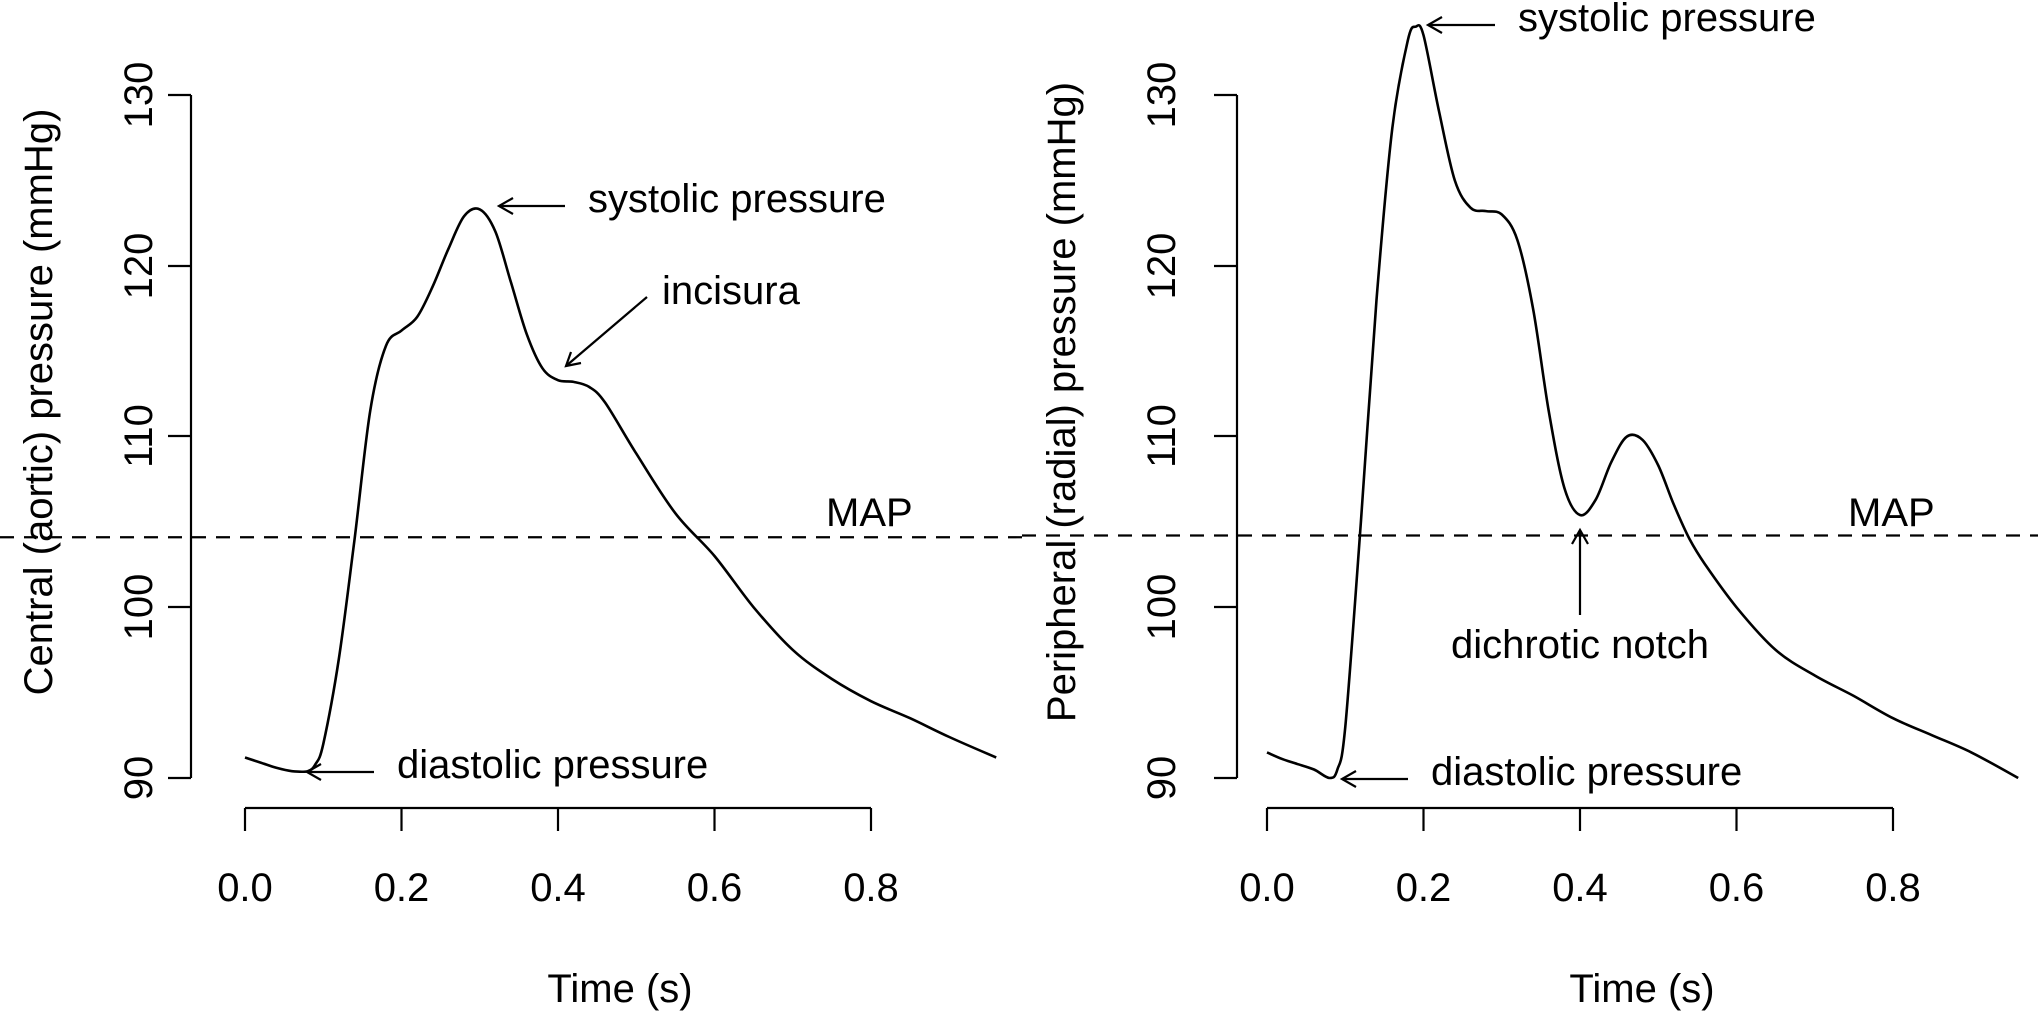 Image resolution: width=2038 pixels, height=1011 pixels. Describe the element at coordinates (139, 607) in the screenshot. I see `central-y-tick-label-100: 100` at that location.